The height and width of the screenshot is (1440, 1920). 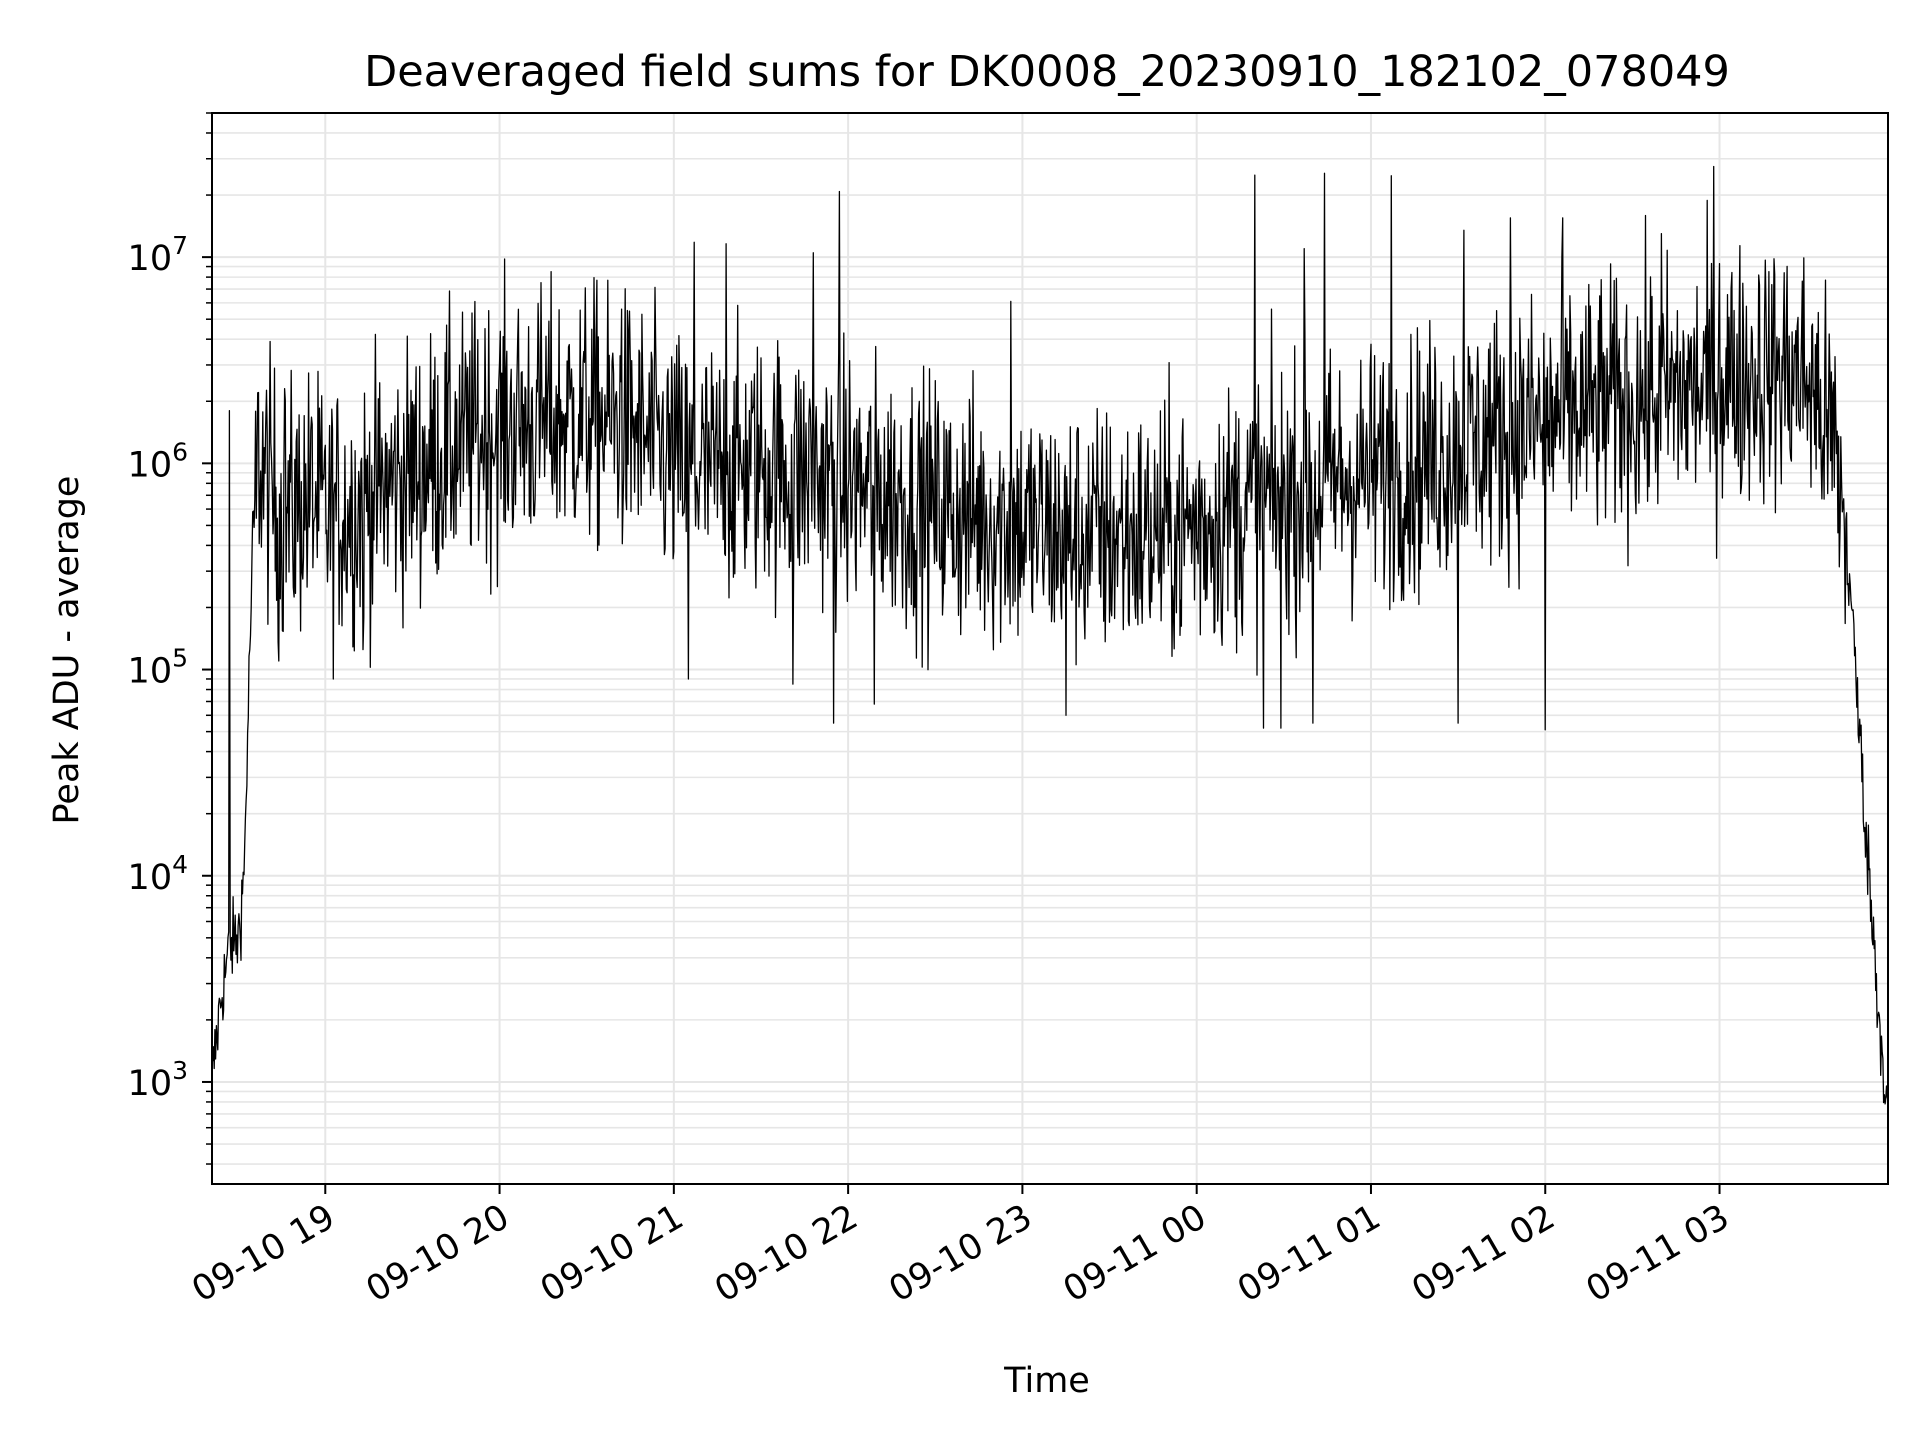 I want to click on y-axis-ticks: 10³ 10⁴ 10⁵ 10⁶ 10⁷, so click(x=170, y=638).